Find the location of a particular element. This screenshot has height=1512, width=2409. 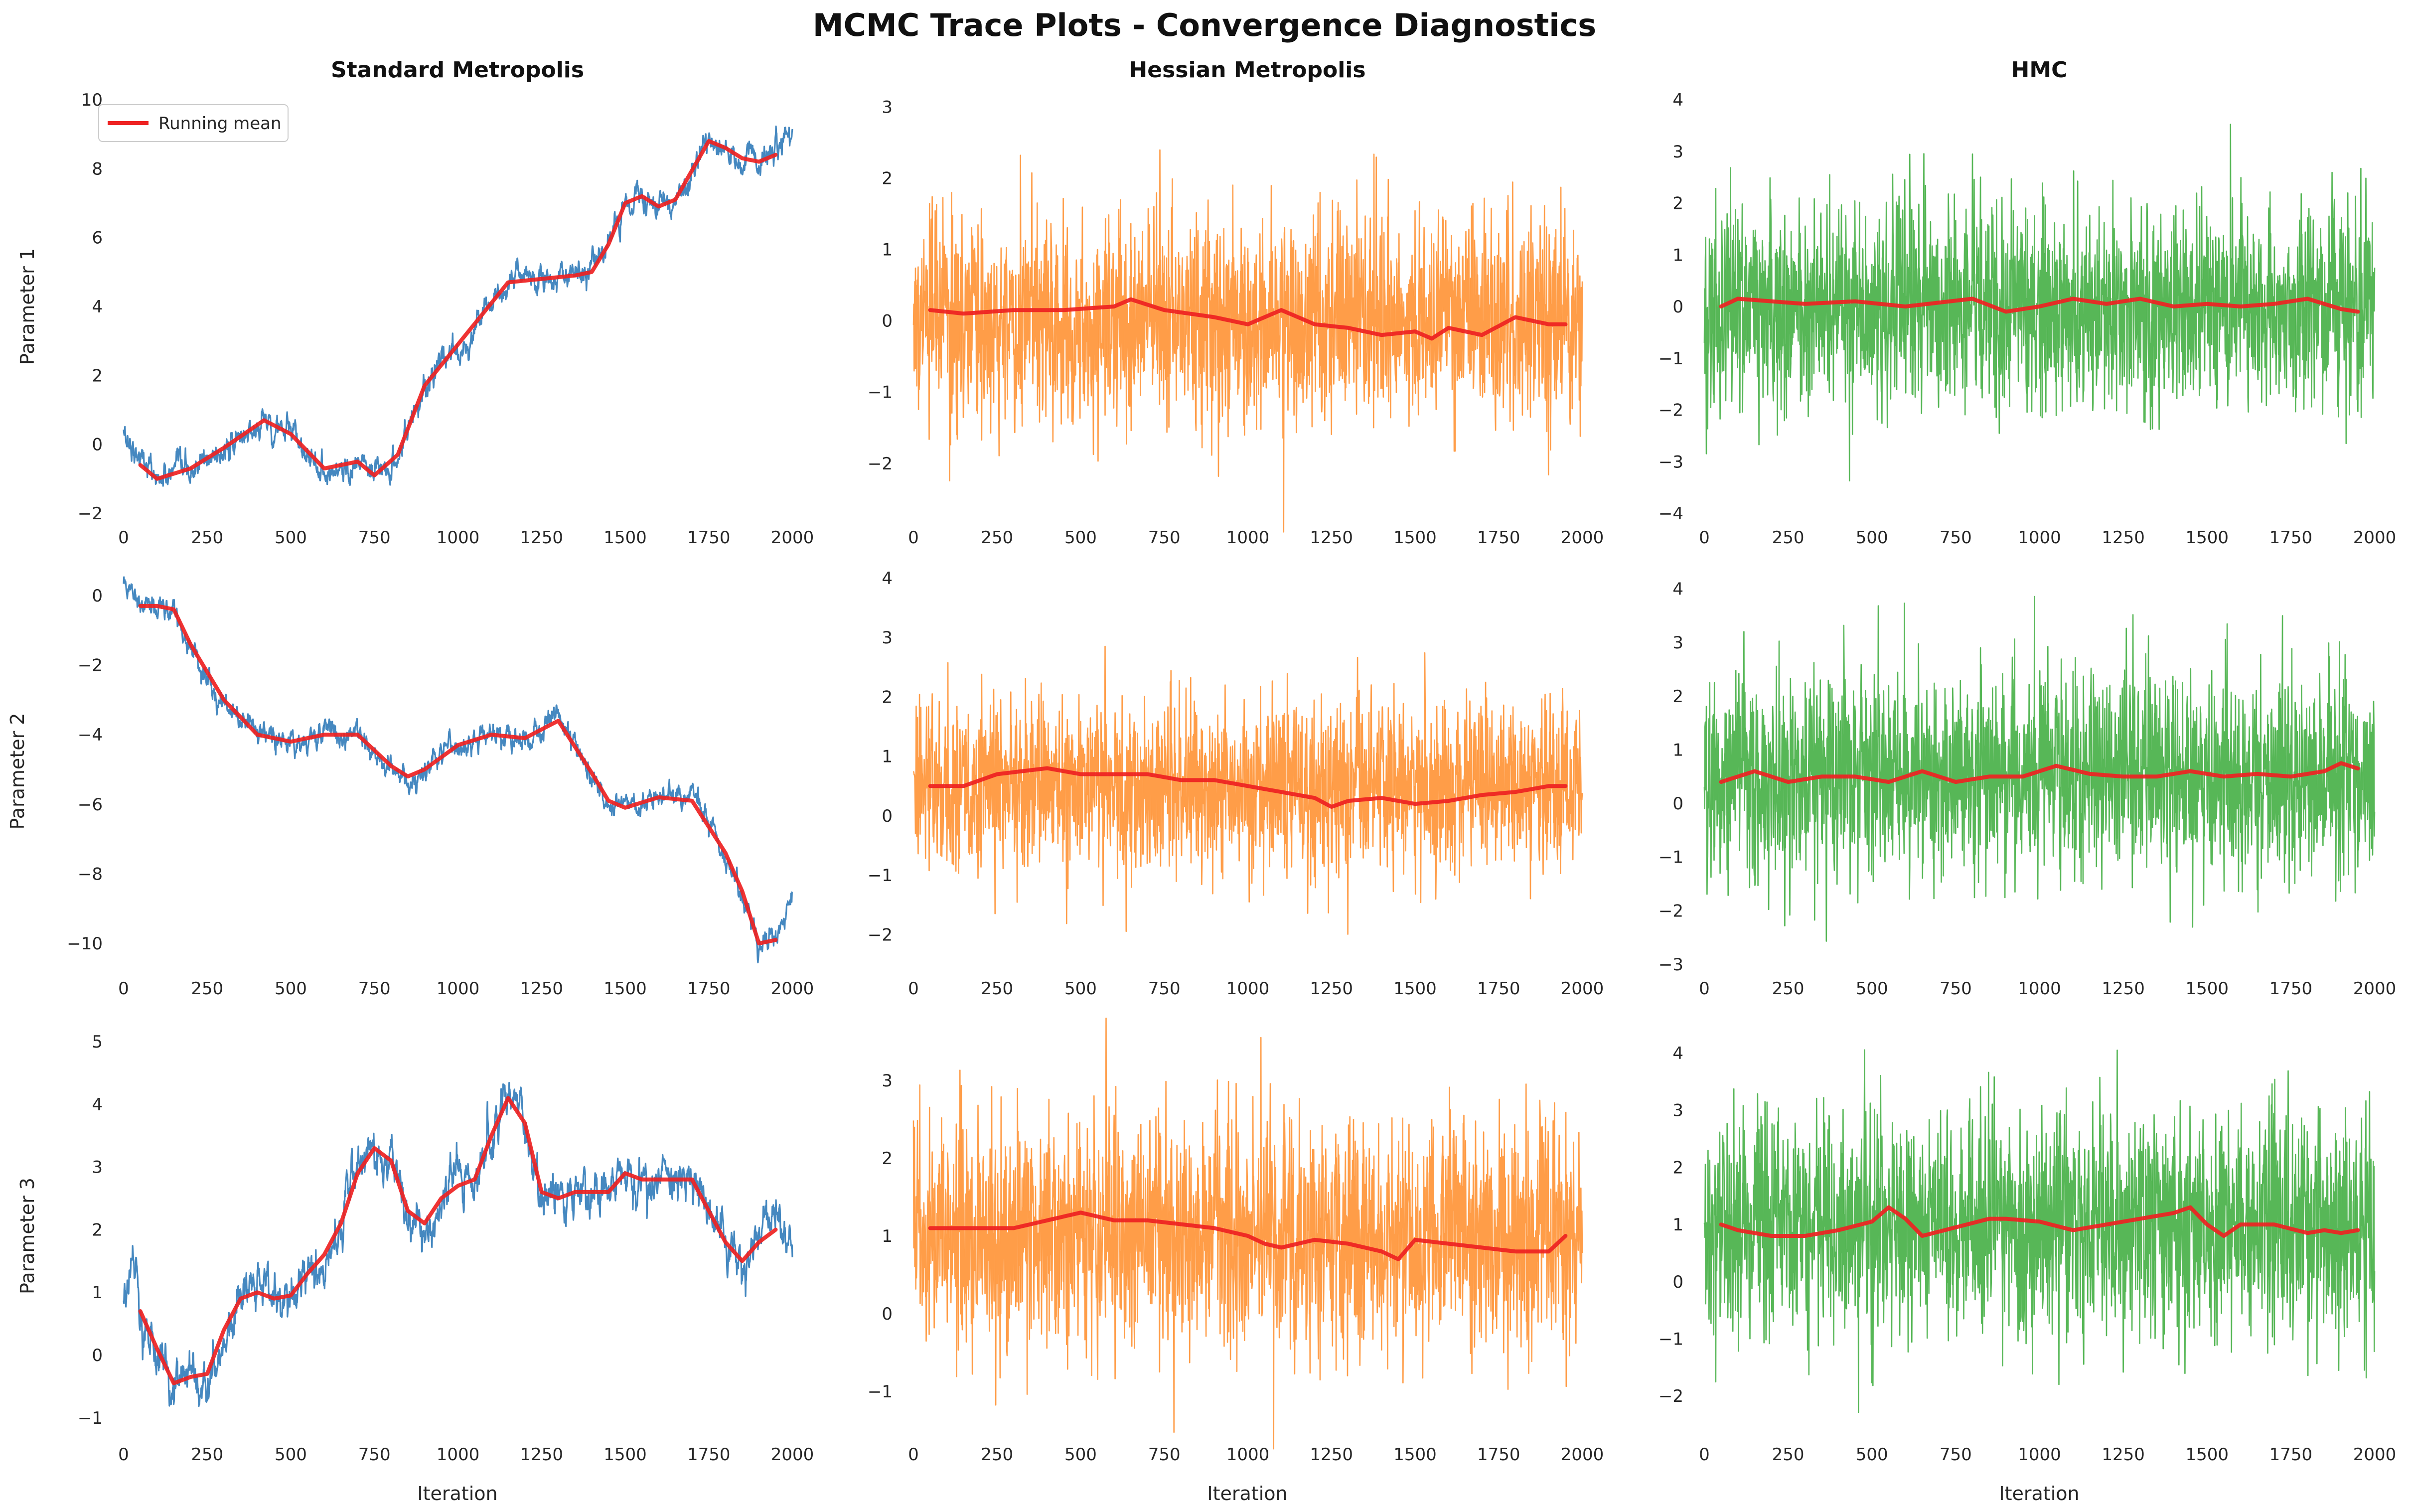

trace-line is located at coordinates (2039, 303).